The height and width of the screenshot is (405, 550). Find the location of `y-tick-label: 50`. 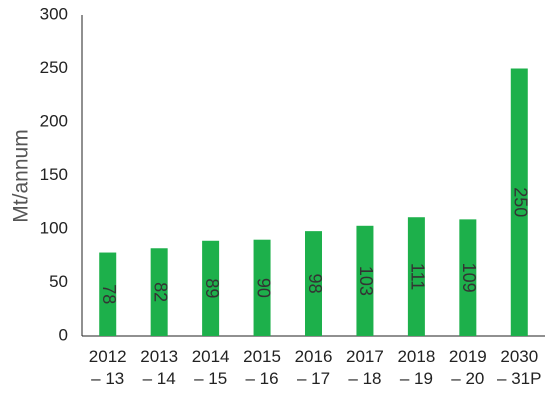

y-tick-label: 50 is located at coordinates (58, 281).